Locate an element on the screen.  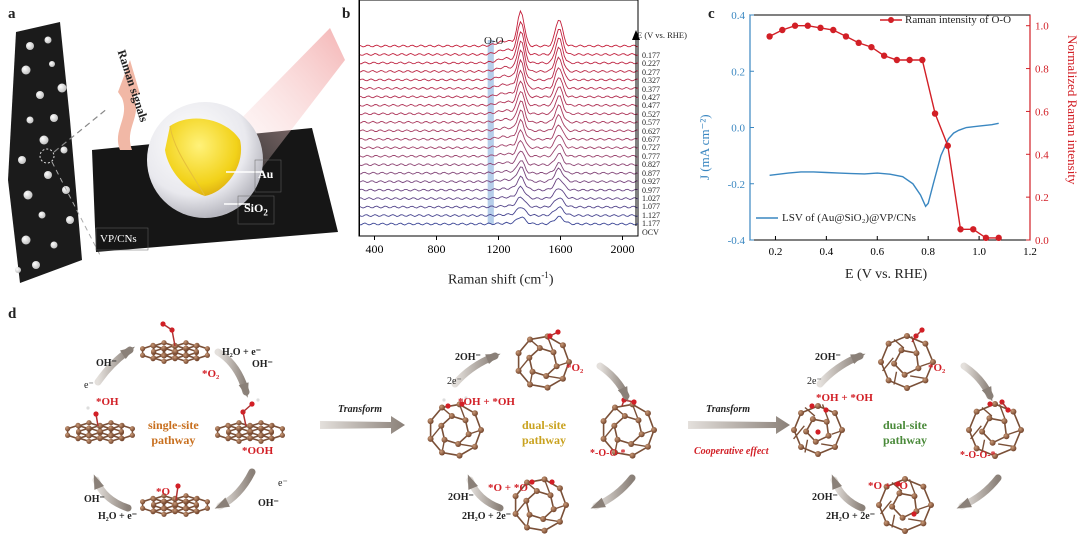
single-oh-minus-bottom-left: OH⁻ is located at coordinates (94, 499).